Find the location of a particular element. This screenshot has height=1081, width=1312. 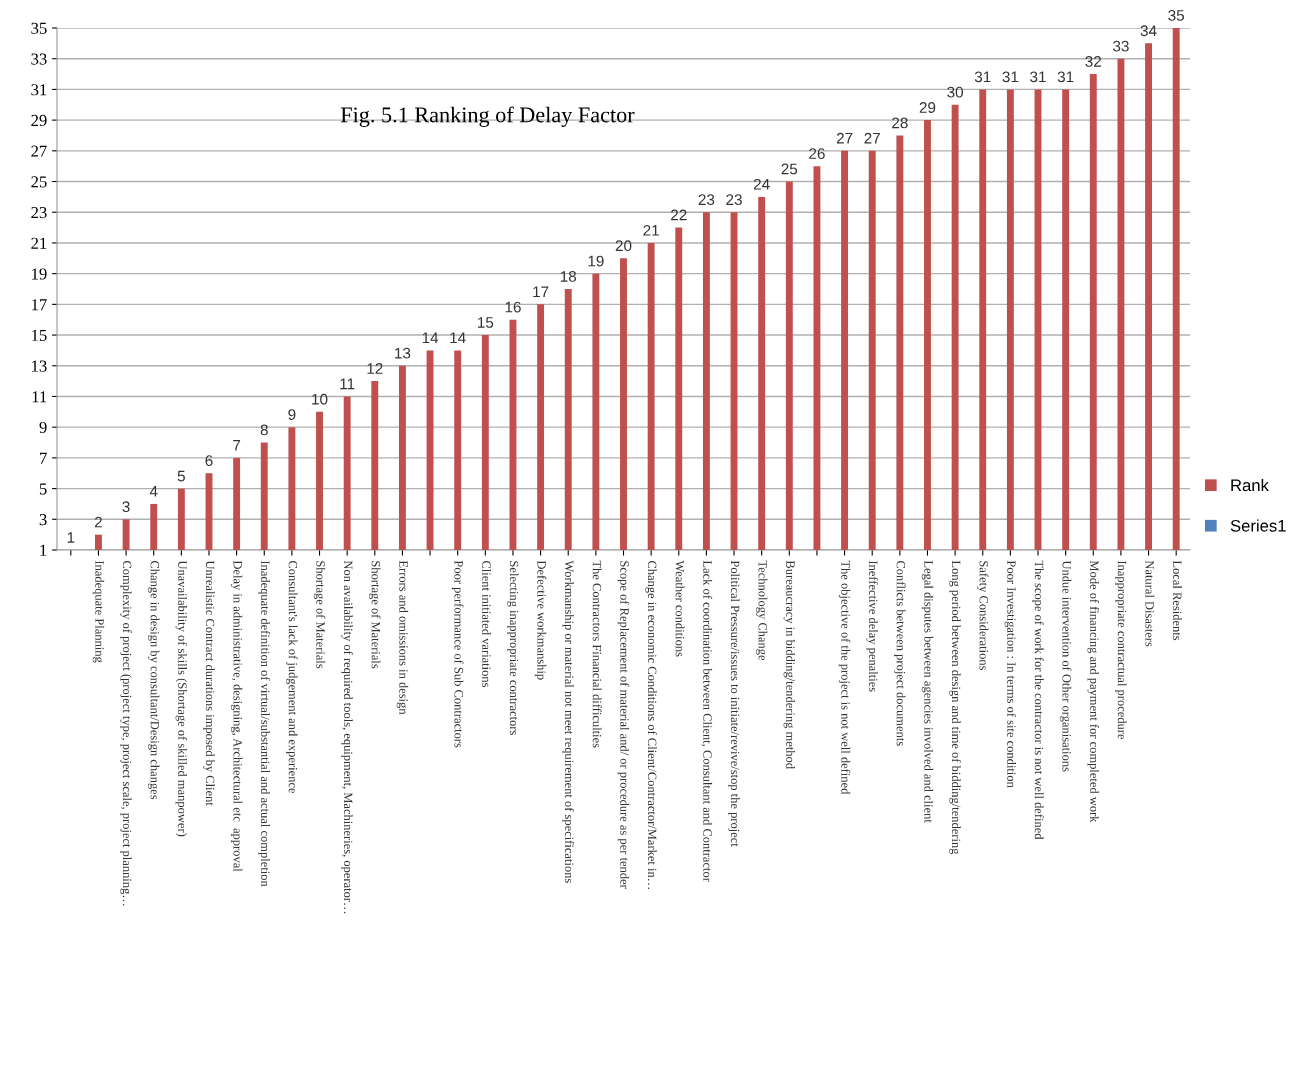

y-tick-label: 23 is located at coordinates (39, 212).